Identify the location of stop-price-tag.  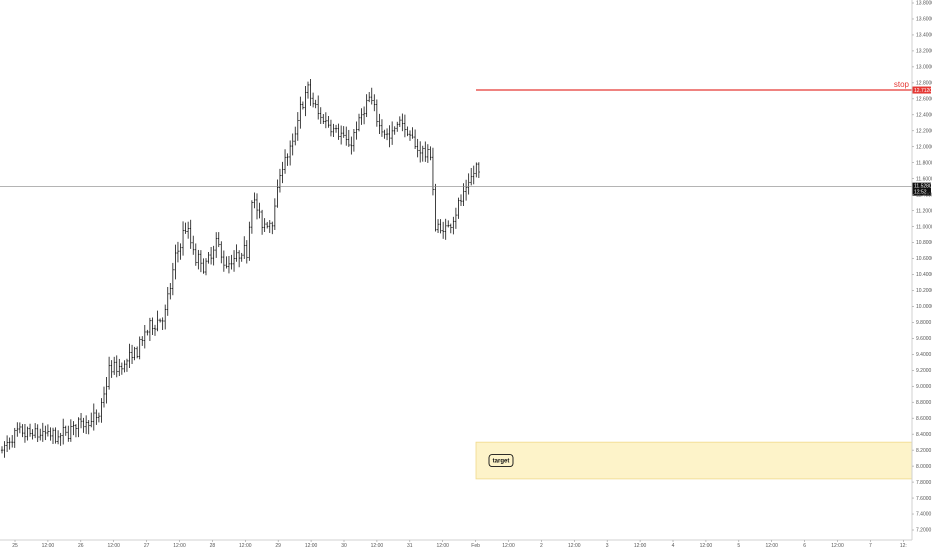
(921, 90).